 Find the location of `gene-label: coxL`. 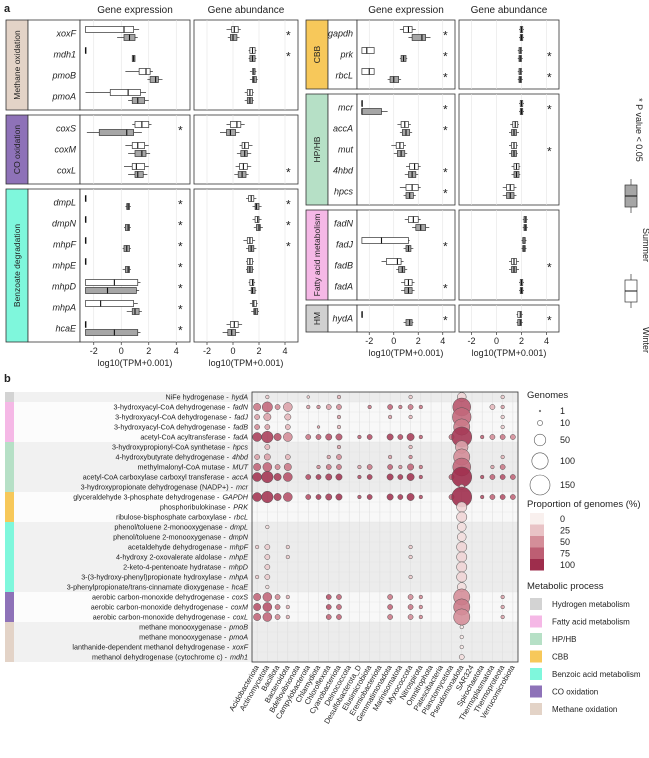

gene-label: coxL is located at coordinates (66, 171).